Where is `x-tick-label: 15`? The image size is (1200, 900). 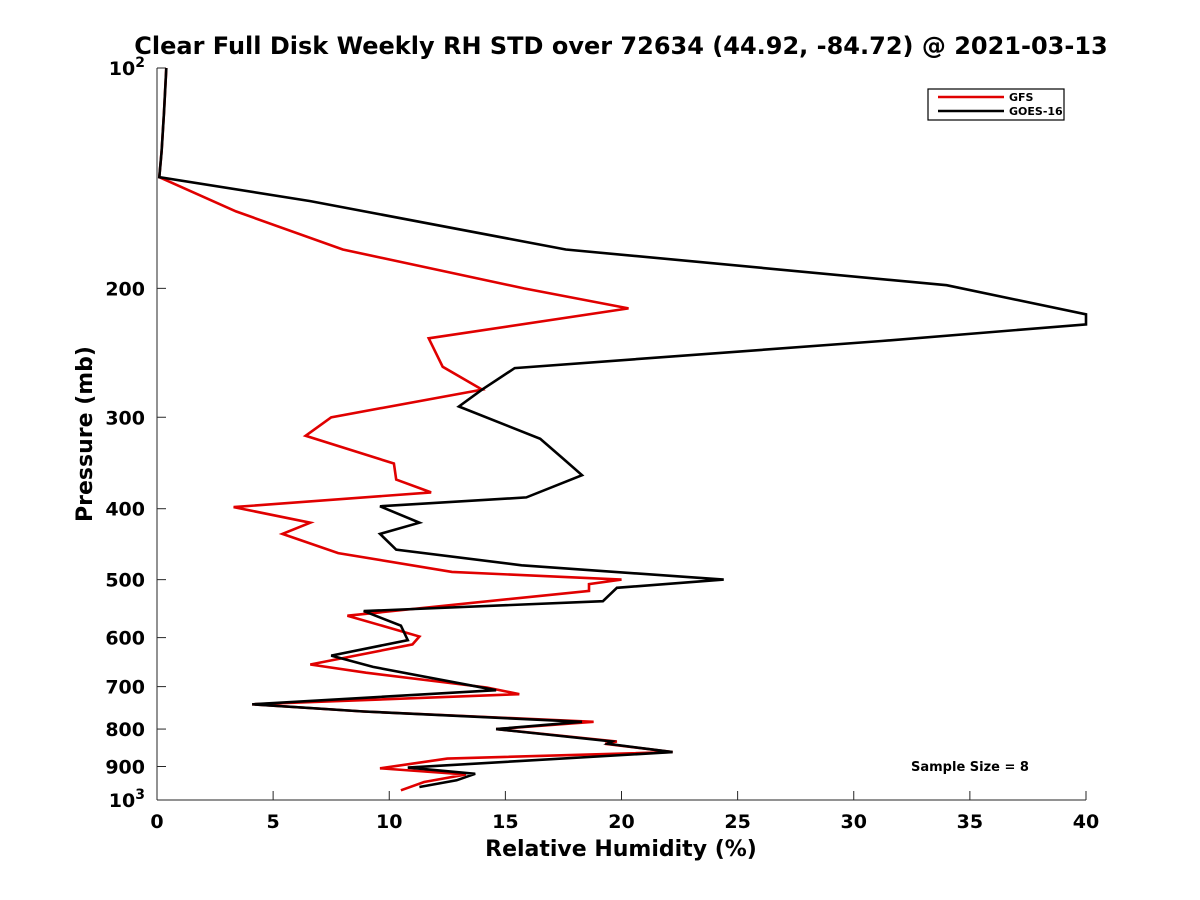 x-tick-label: 15 is located at coordinates (505, 822).